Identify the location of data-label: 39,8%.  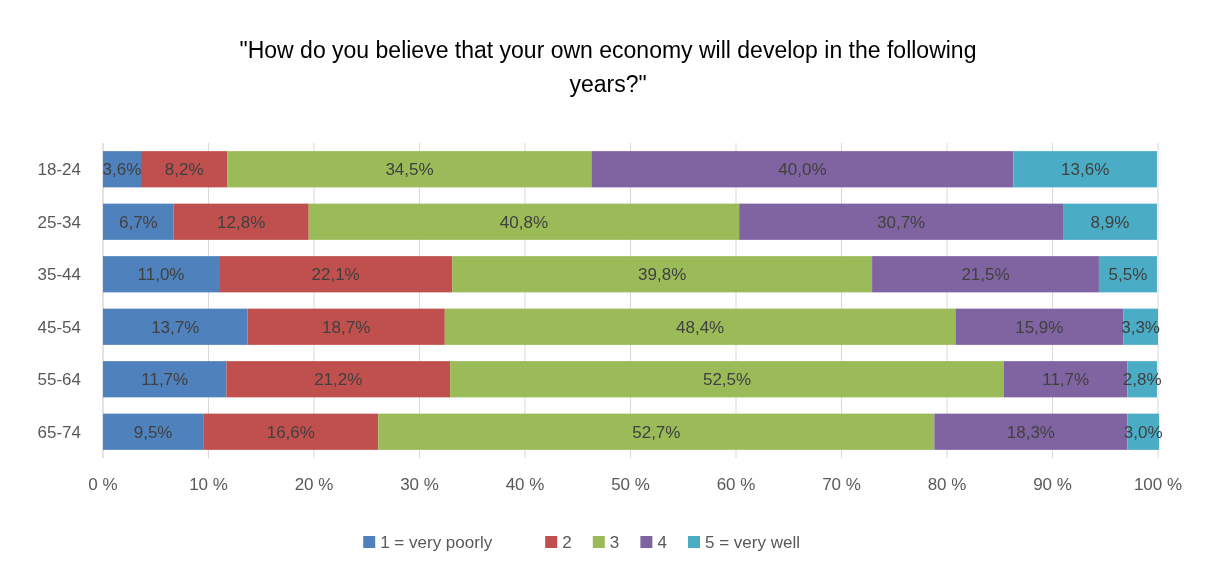
(662, 275).